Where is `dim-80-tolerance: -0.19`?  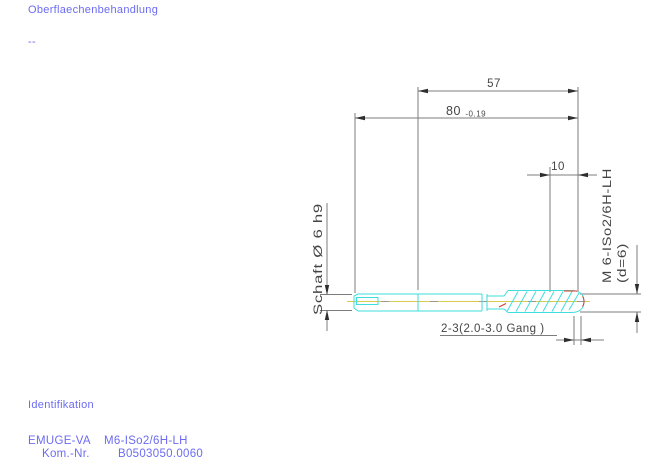
dim-80-tolerance: -0.19 is located at coordinates (475, 114).